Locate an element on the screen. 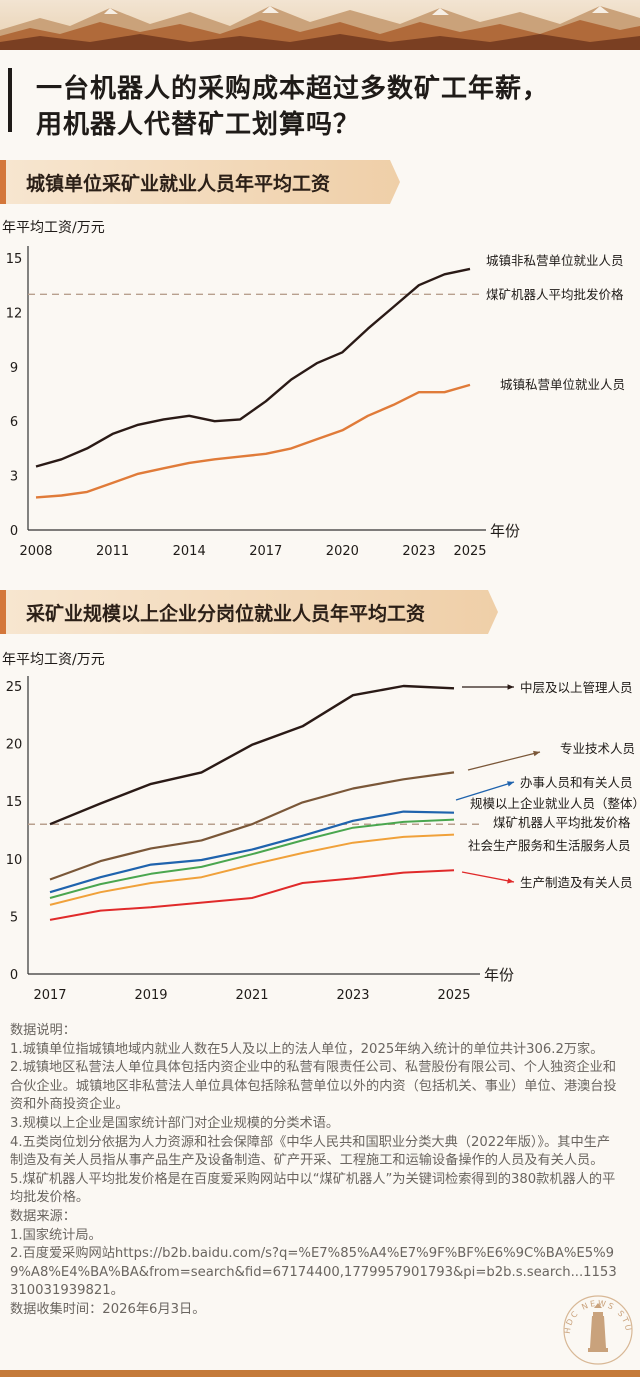 The image size is (640, 1377). y-tick-label: 6 is located at coordinates (14, 422).